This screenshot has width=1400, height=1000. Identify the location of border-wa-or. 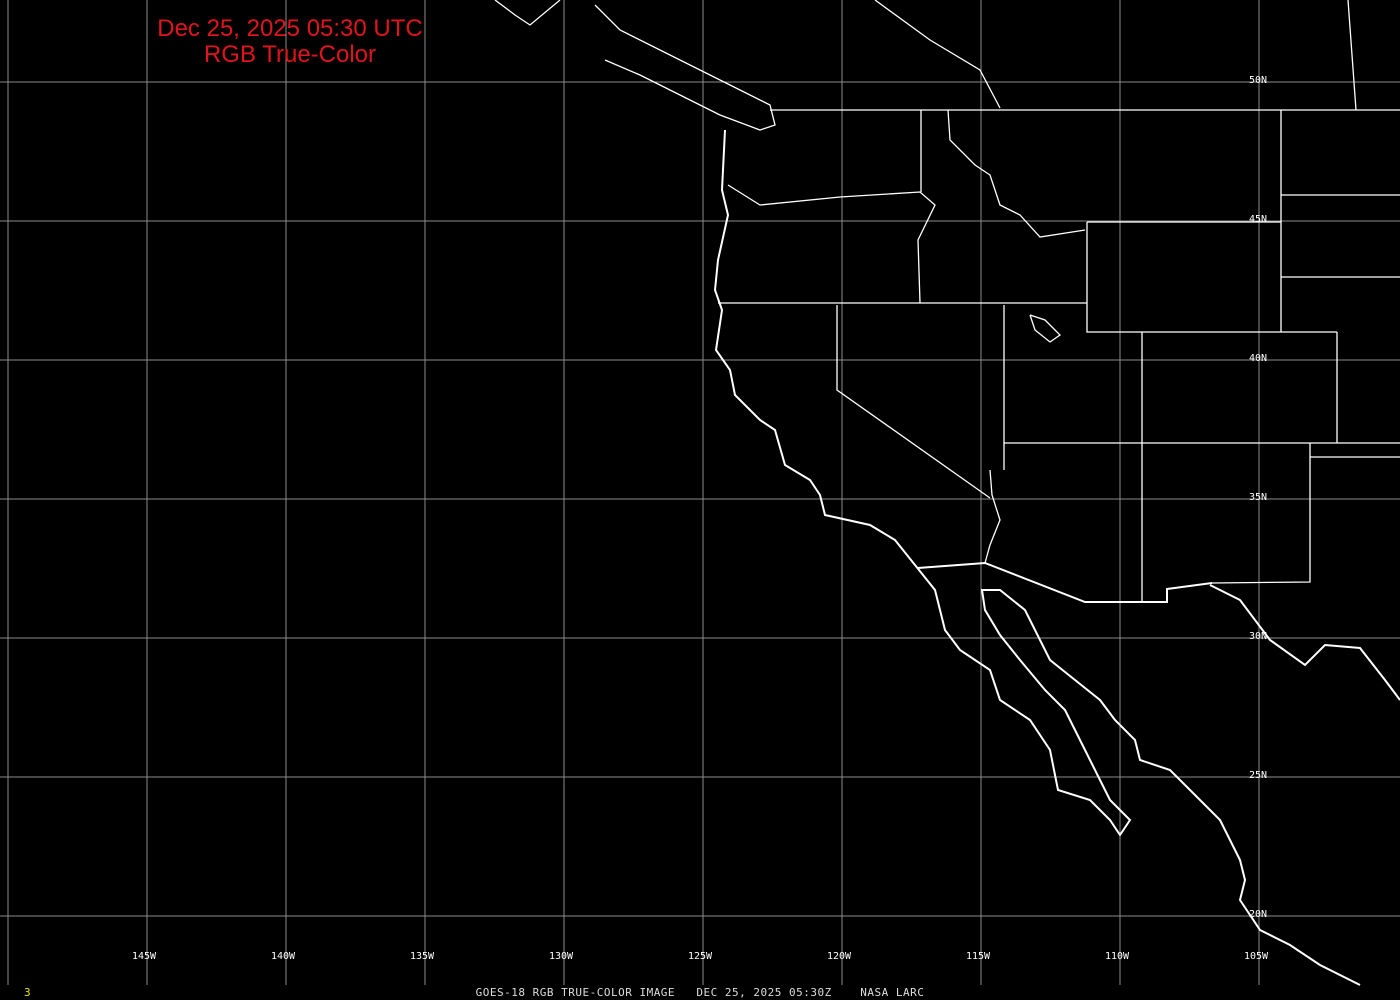
(831, 244).